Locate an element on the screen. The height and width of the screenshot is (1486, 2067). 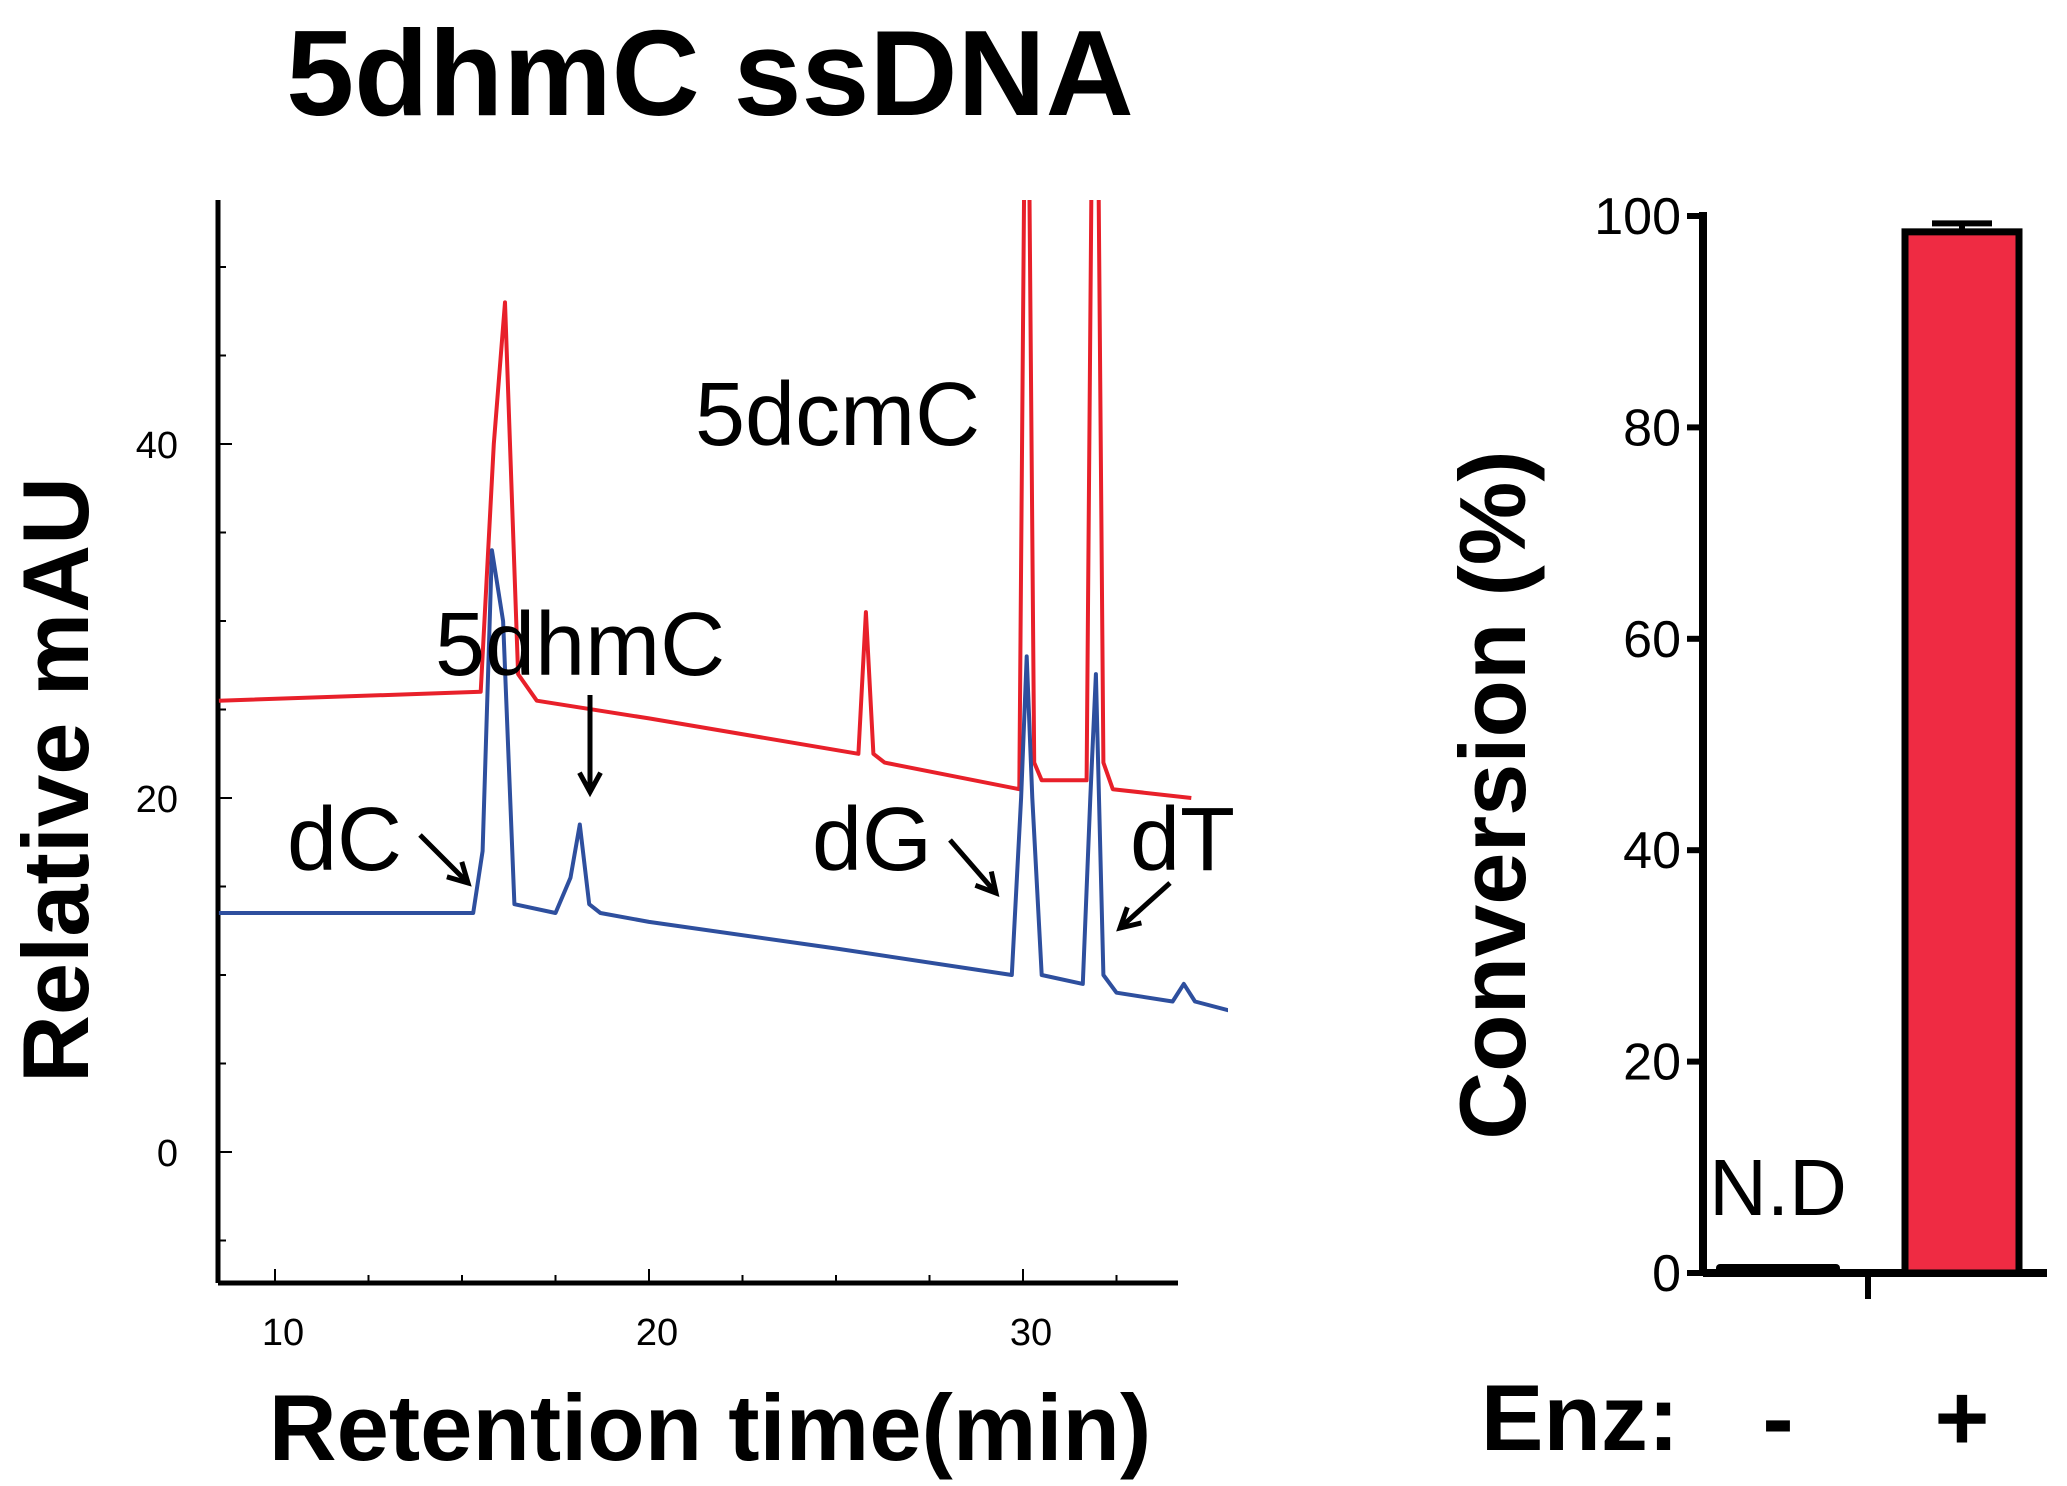
bars: - + N.D is located at coordinates (1866, 845).